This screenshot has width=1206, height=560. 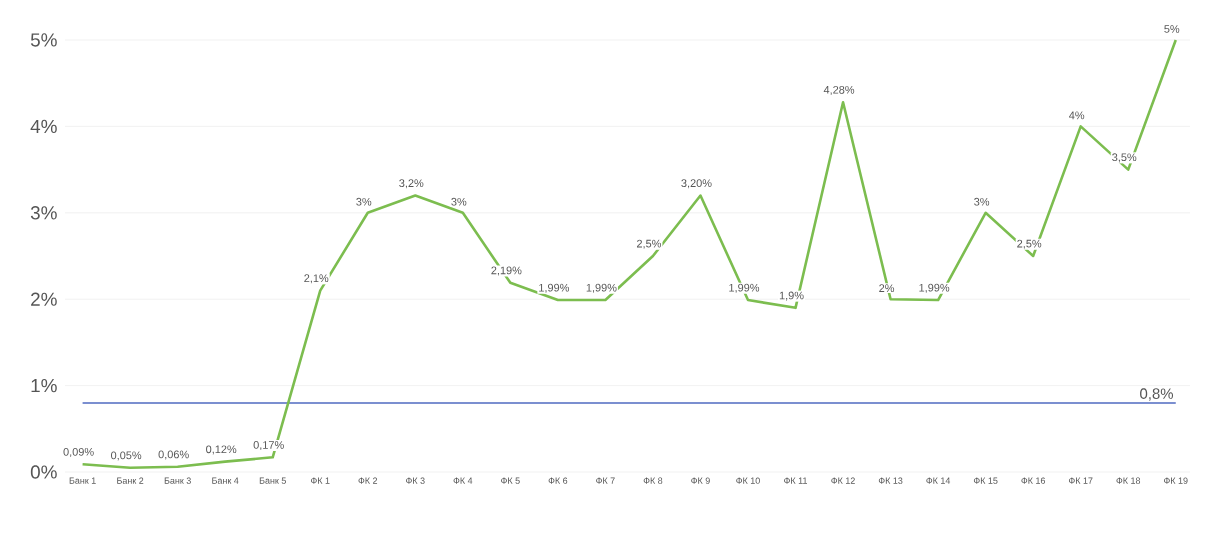 What do you see at coordinates (843, 480) in the screenshot?
I see `x-tick-label: ФК 12` at bounding box center [843, 480].